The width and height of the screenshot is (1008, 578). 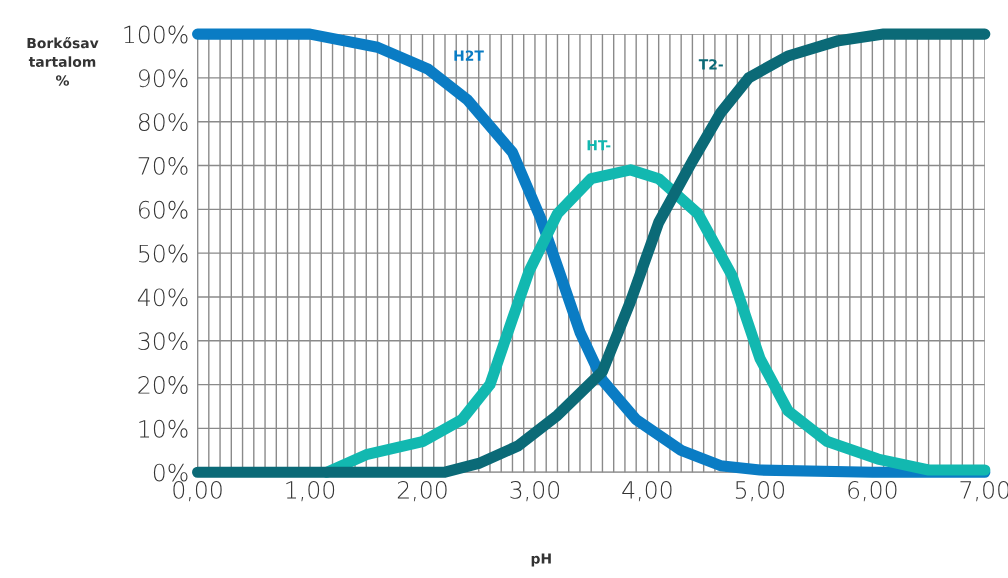 What do you see at coordinates (163, 253) in the screenshot?
I see `y-tick-label: 50%` at bounding box center [163, 253].